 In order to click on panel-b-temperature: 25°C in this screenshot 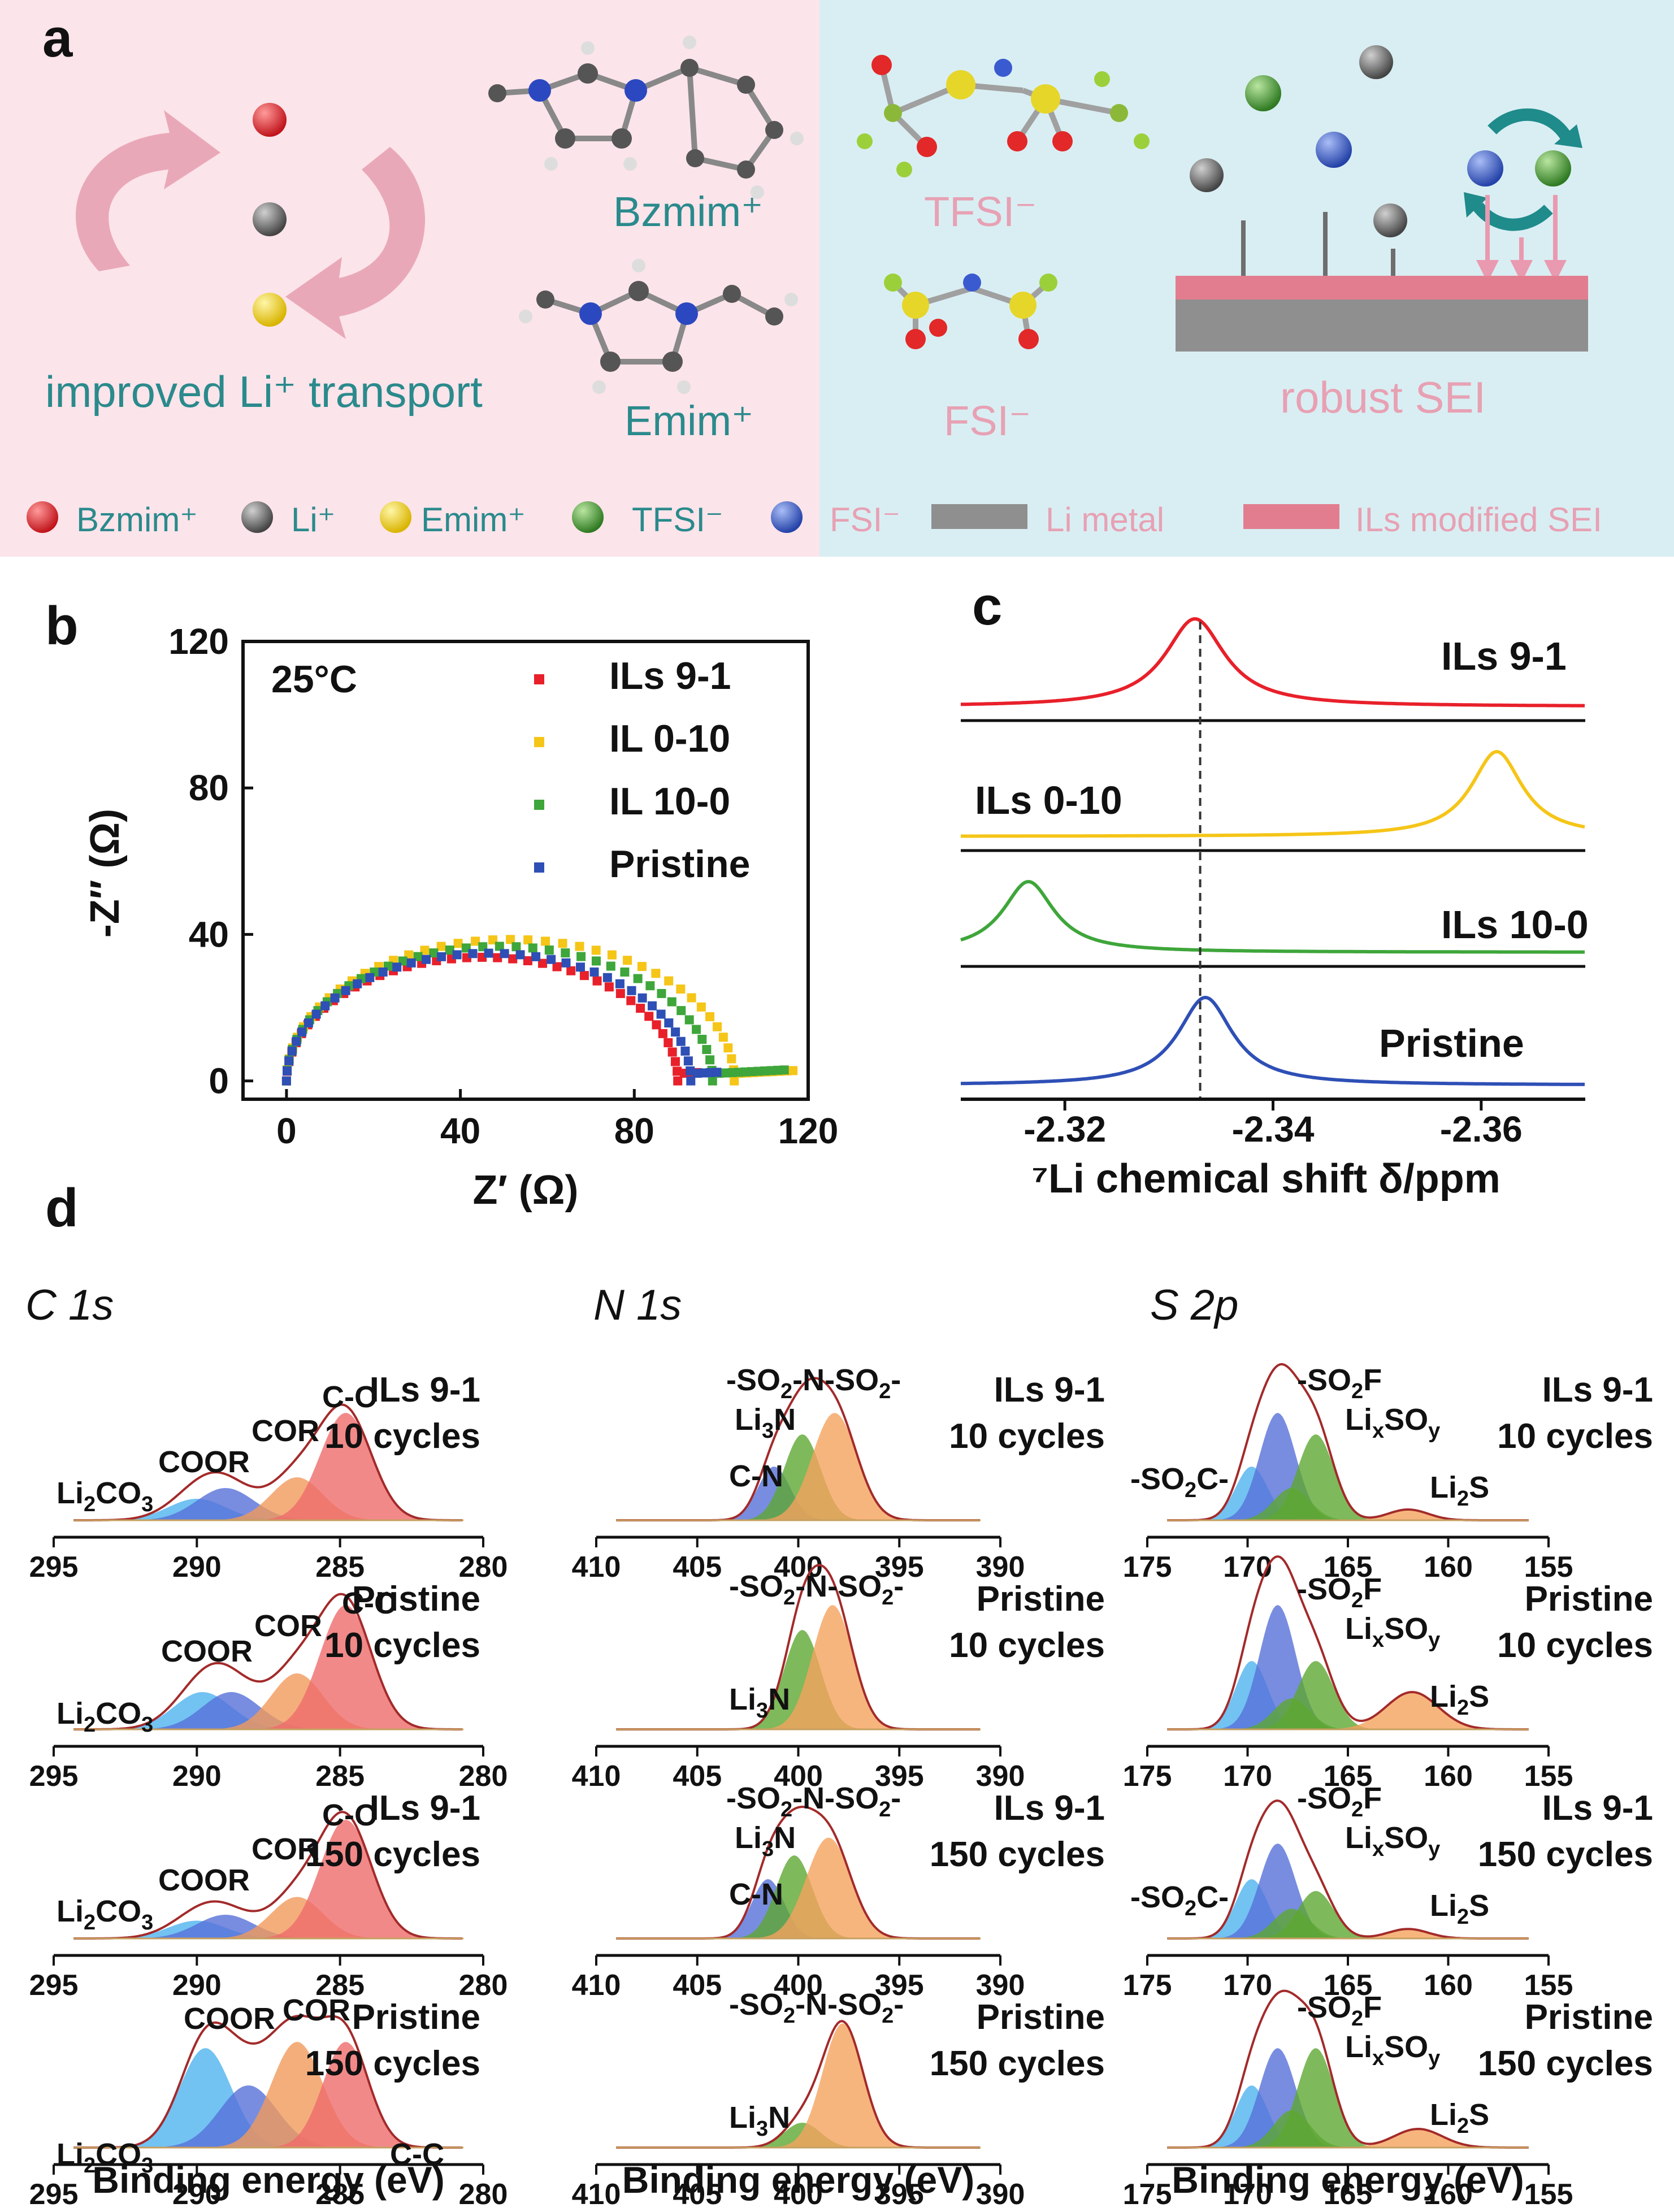, I will do `click(314, 679)`.